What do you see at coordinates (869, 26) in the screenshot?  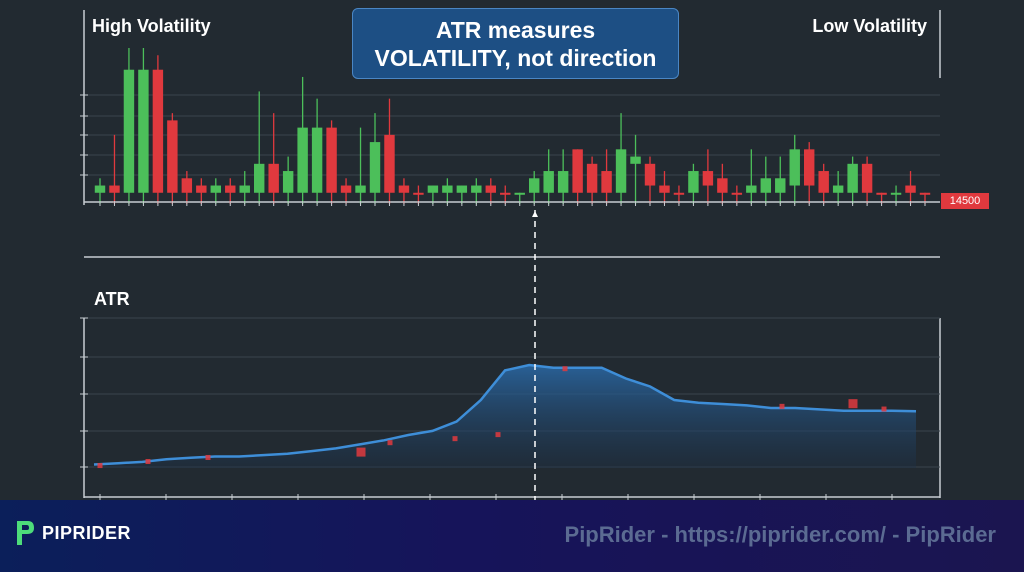 I see `low-volatility-label: Low Volatility` at bounding box center [869, 26].